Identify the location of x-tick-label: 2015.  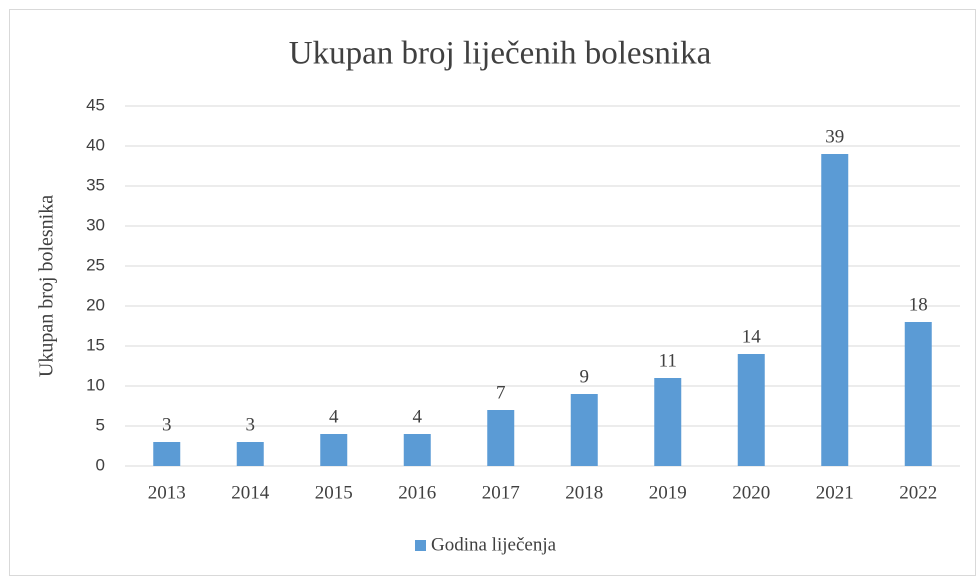
(334, 492).